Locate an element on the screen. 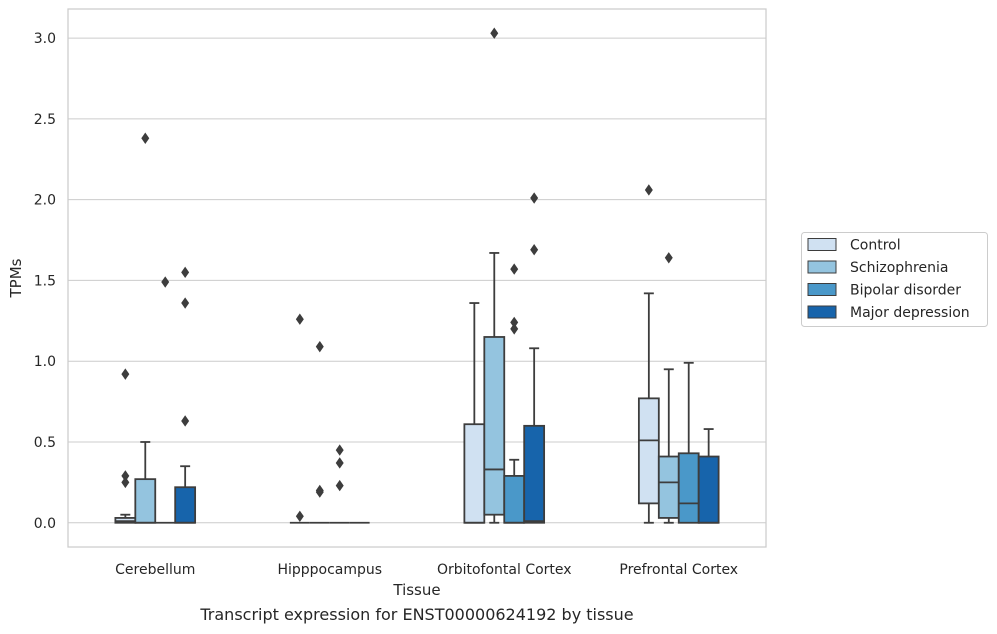 The width and height of the screenshot is (997, 634). y-tick-label: 1.5 is located at coordinates (45, 281).